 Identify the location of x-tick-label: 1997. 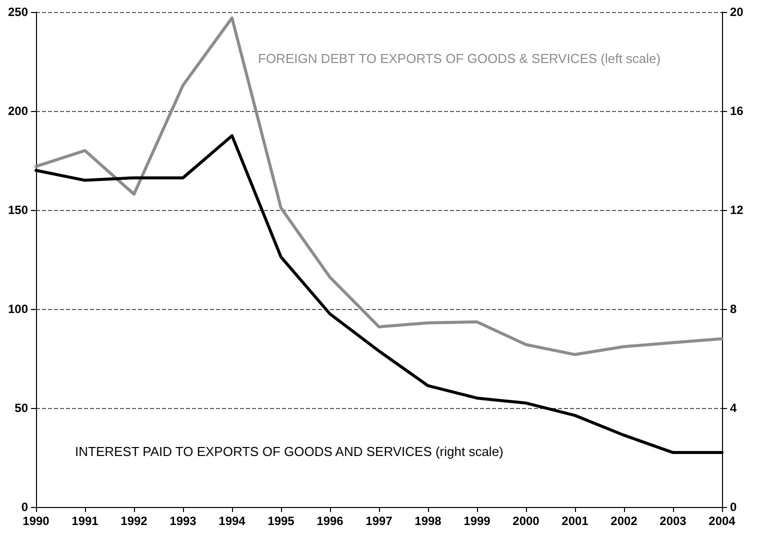
(379, 521).